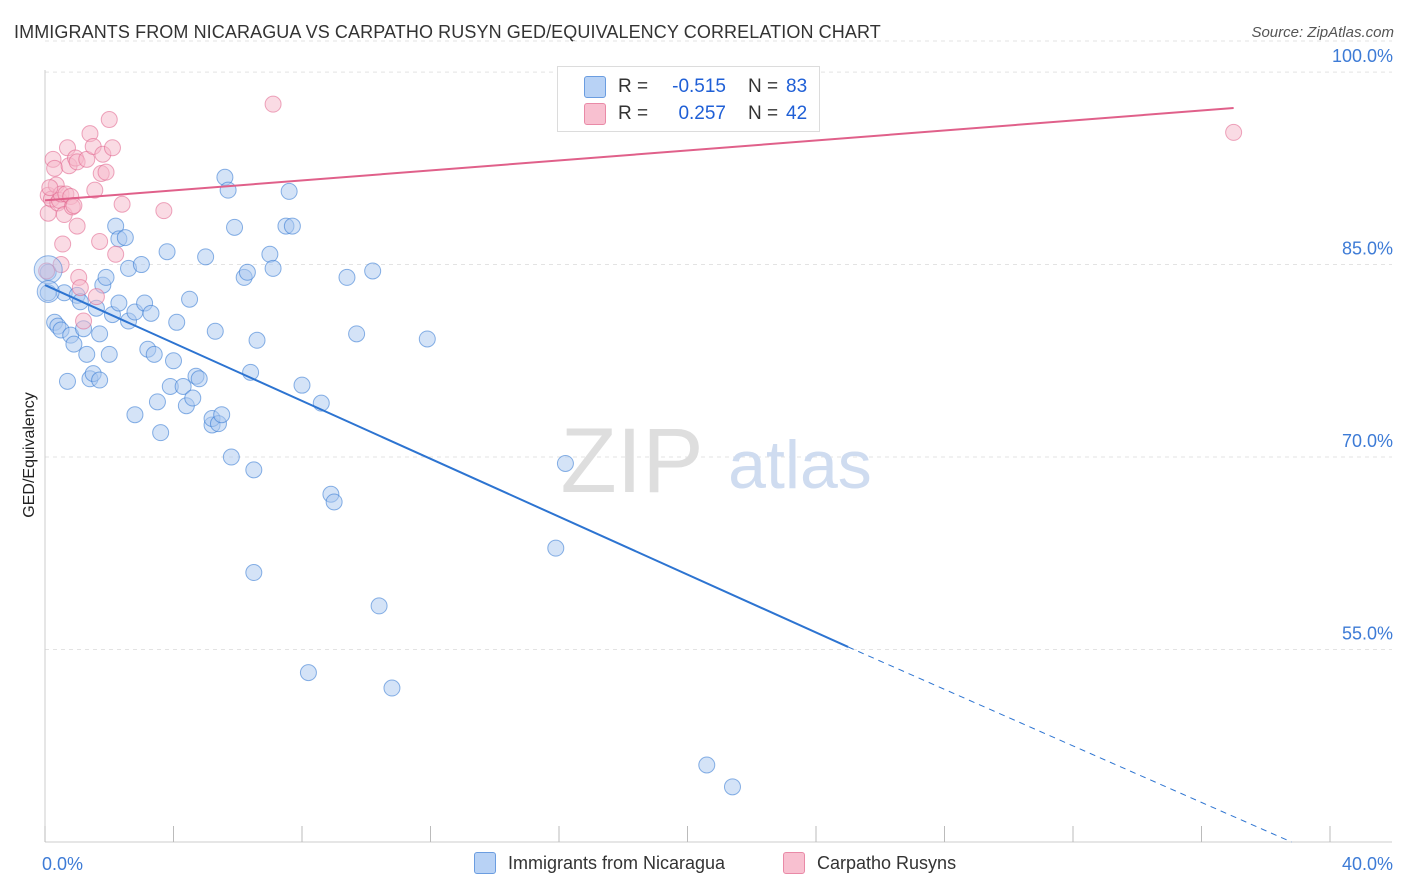 This screenshot has width=1406, height=892. I want to click on watermark-zip: ZIP, so click(631, 461).